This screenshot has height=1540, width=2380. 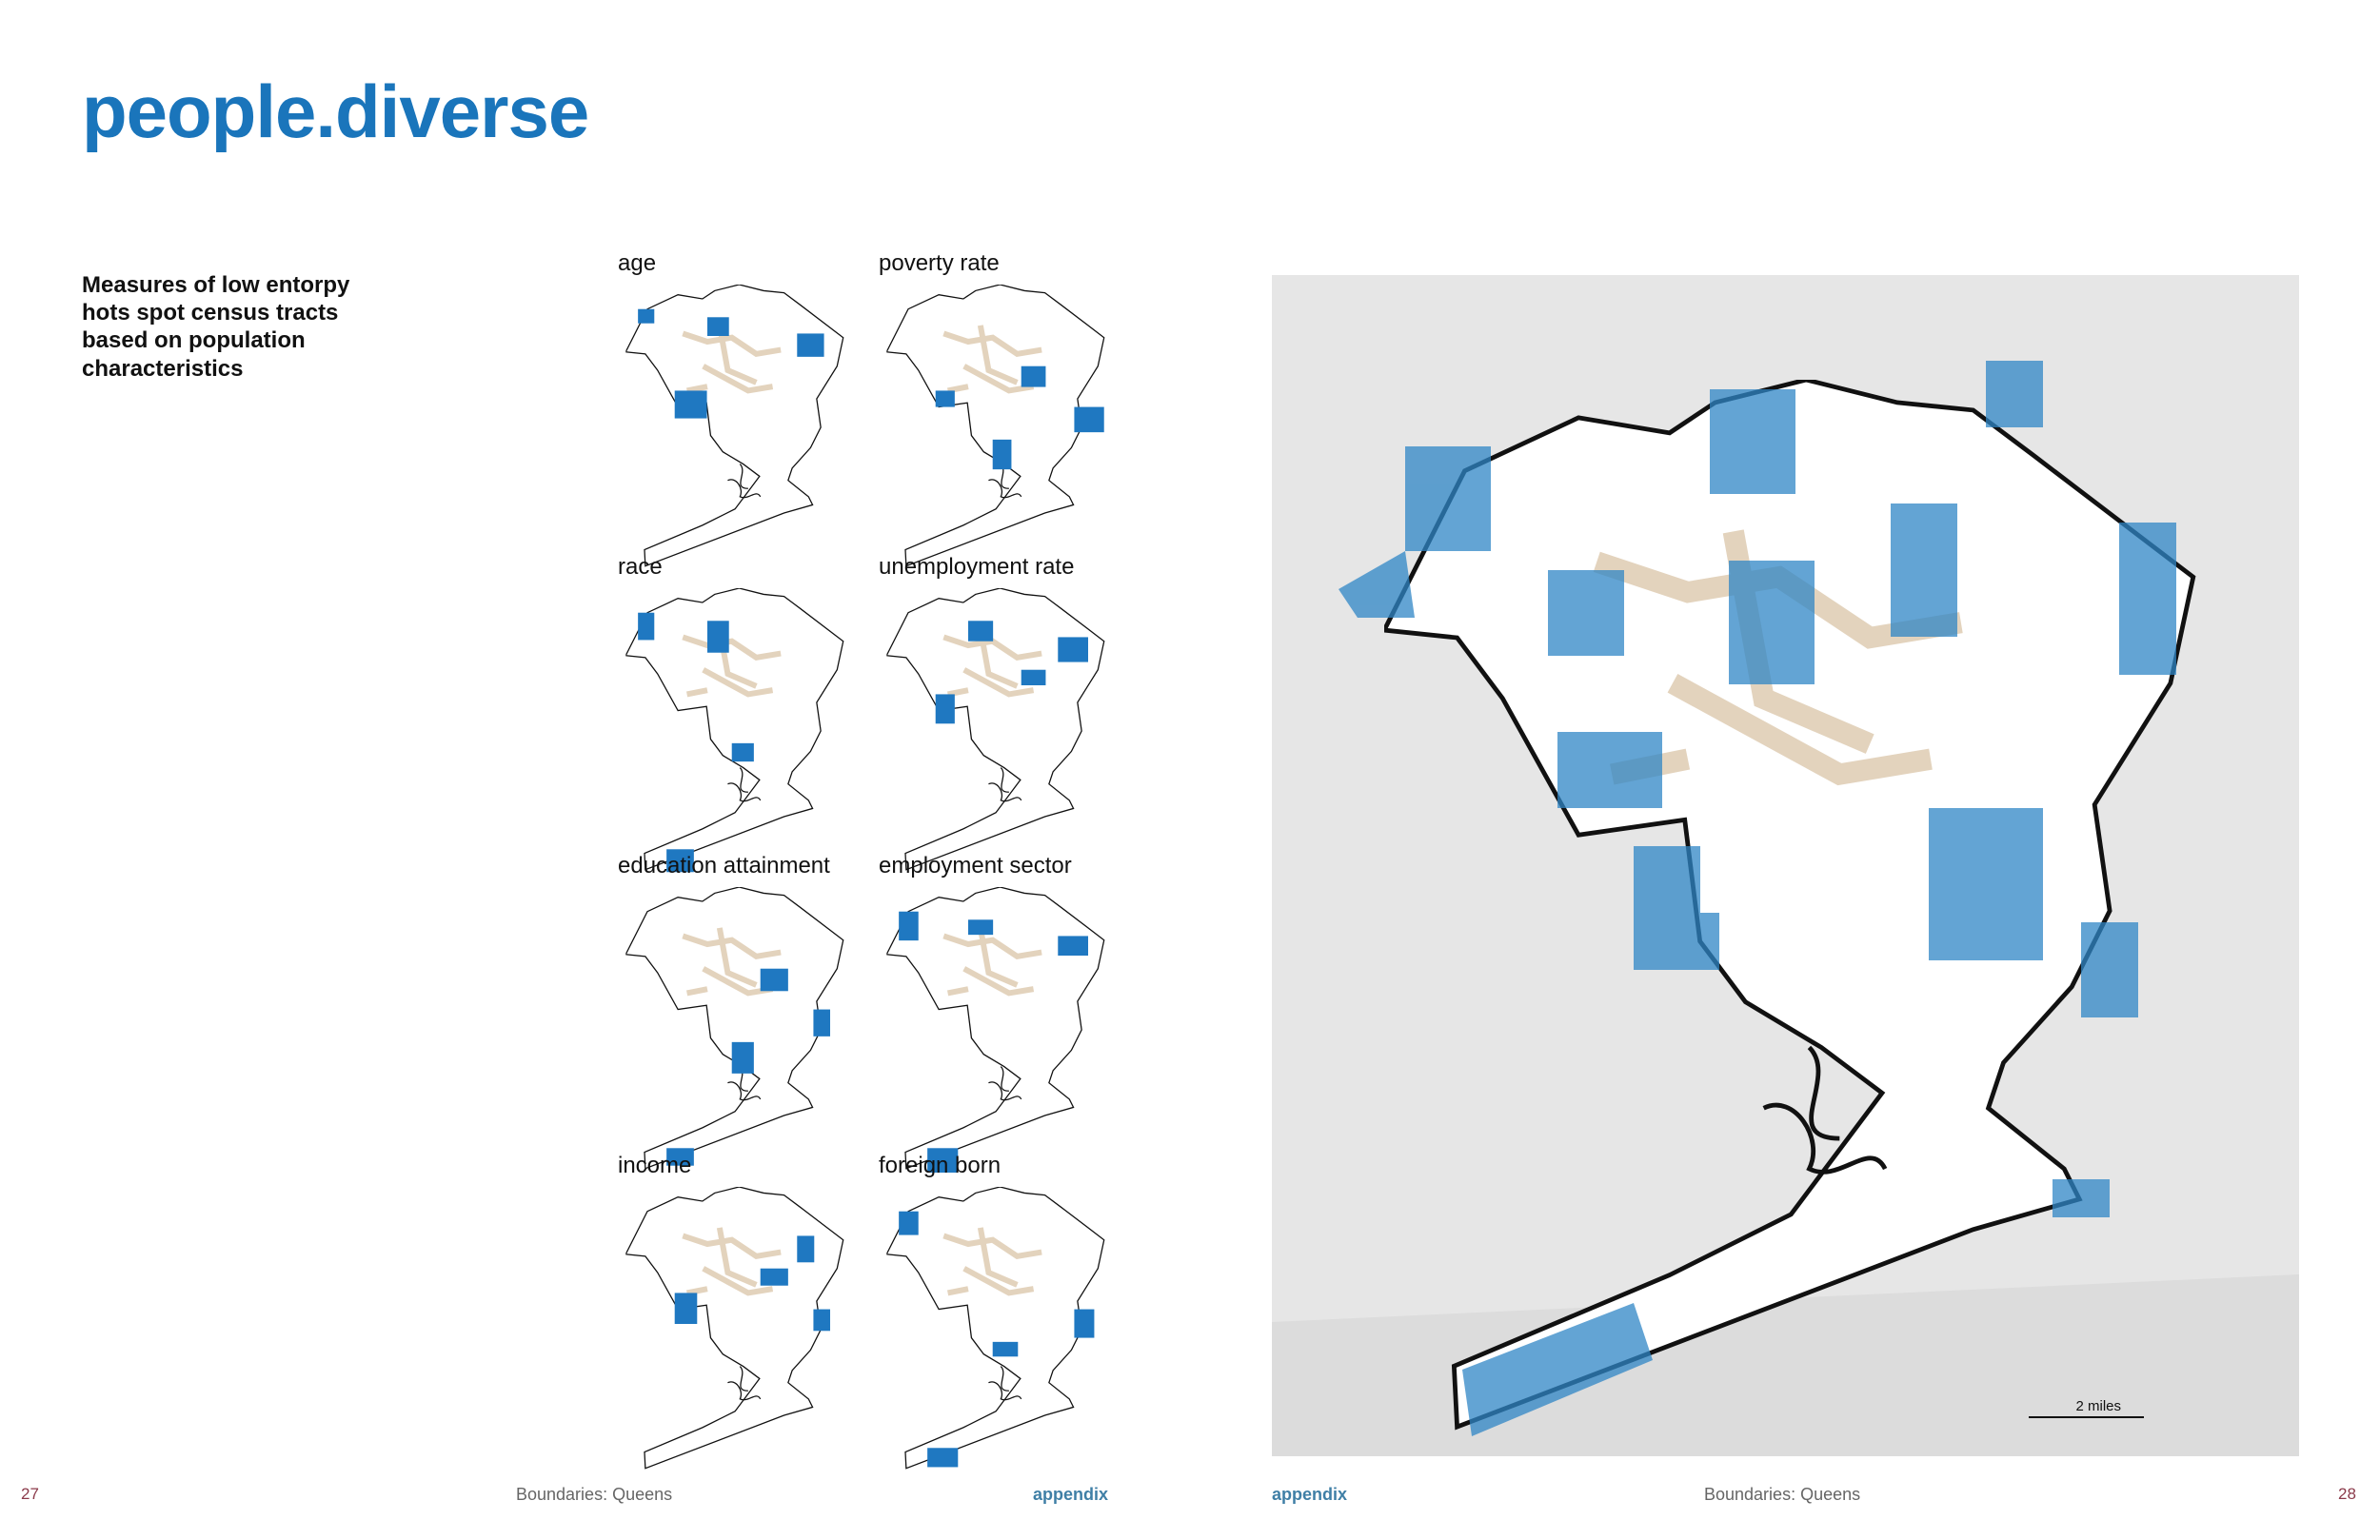 What do you see at coordinates (640, 567) in the screenshot?
I see `map-label: race` at bounding box center [640, 567].